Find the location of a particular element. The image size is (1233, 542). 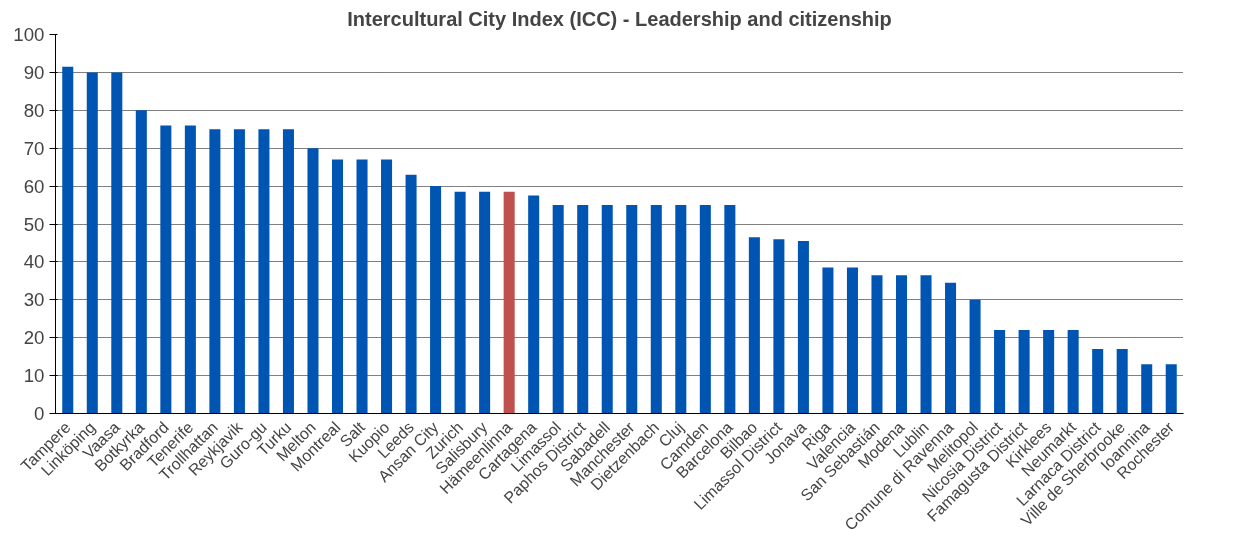

y-tick-label: 20 is located at coordinates (34, 338).